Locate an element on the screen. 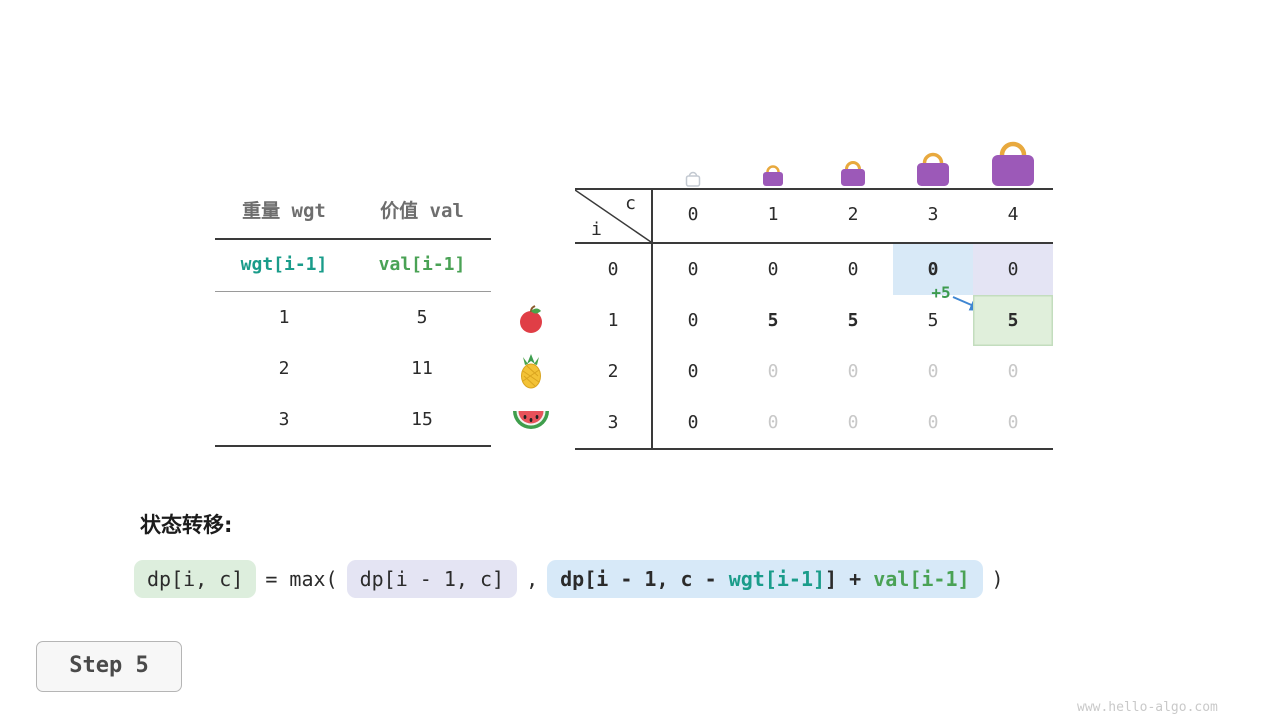 This screenshot has height=720, width=1280. dp-table: c i 0 1 2 3 4 0 0 0 0 0 0 1 0 5 5 5 5 2 is located at coordinates (814, 319).